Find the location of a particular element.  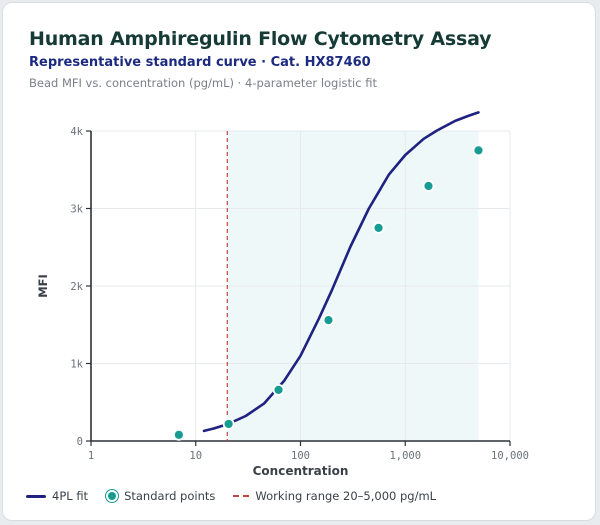

y-axis-label: MFI is located at coordinates (43, 286).